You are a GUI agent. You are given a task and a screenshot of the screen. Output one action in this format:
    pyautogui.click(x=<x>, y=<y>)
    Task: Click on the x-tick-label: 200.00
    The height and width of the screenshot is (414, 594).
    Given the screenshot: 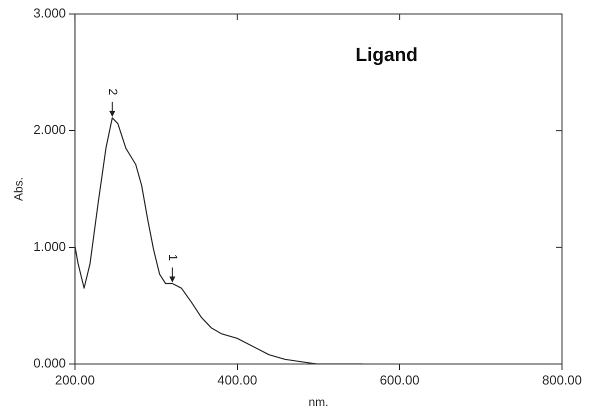 What is the action you would take?
    pyautogui.click(x=75, y=380)
    